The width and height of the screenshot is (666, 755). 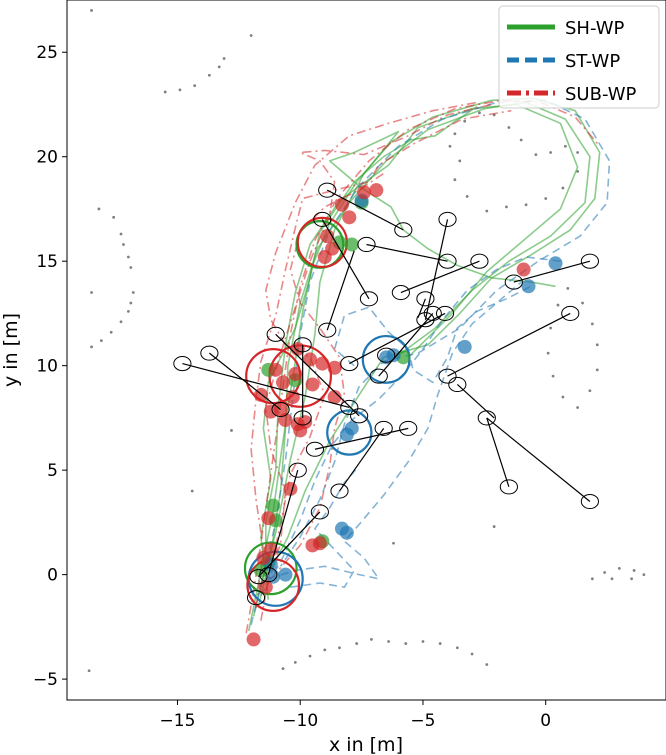 I want to click on y-tick-label: 0, so click(x=52, y=576).